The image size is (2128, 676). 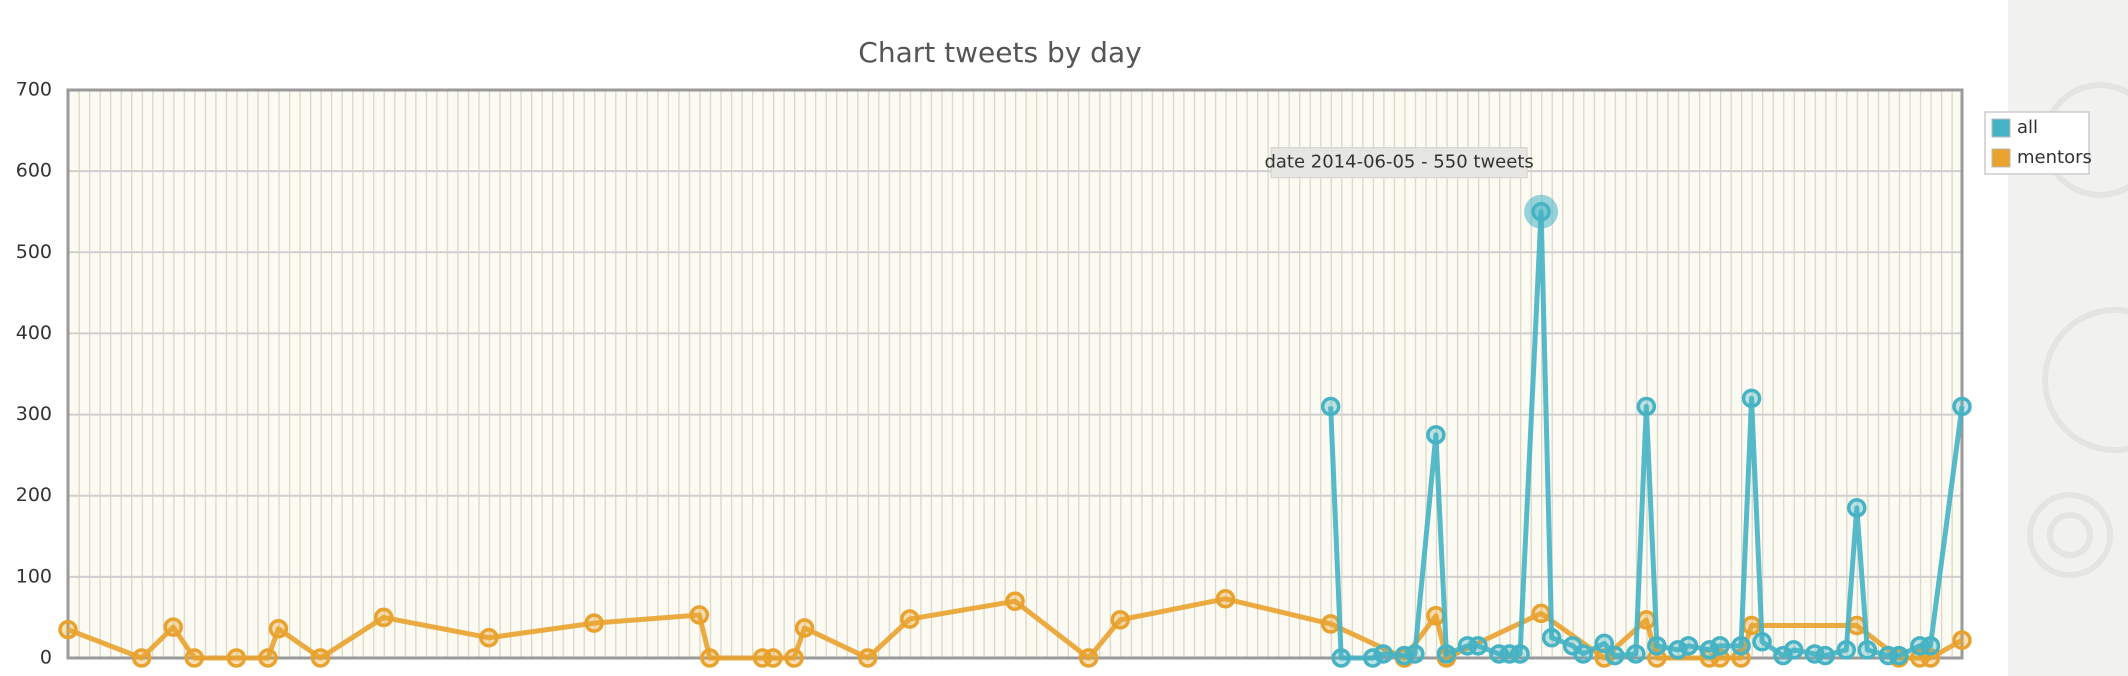 I want to click on tooltip-text: date 2014-06-05 - 550 tweets, so click(x=1398, y=162).